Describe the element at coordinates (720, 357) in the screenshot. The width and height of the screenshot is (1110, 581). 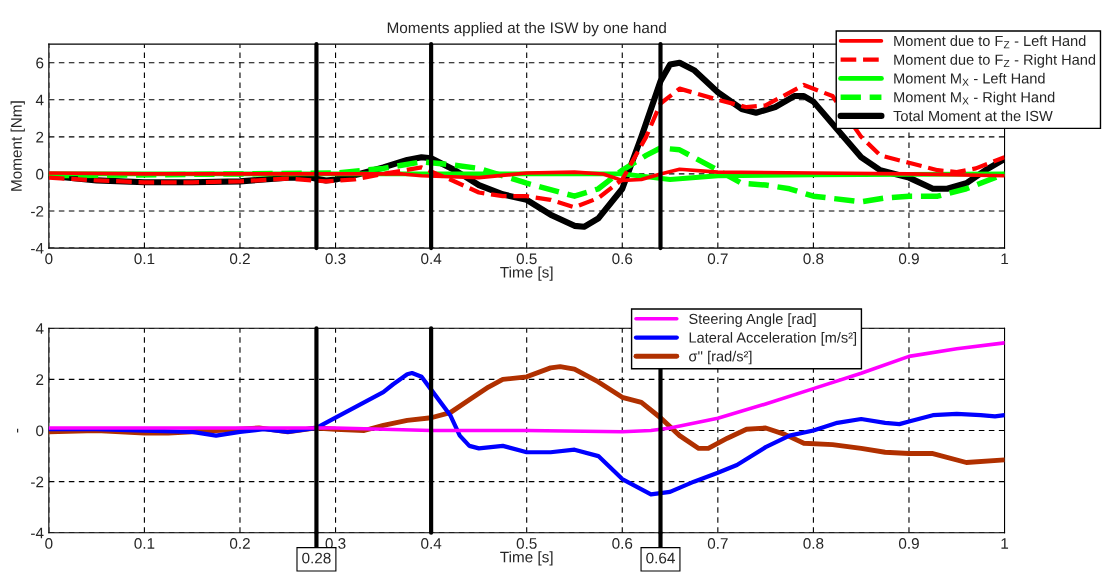
I see `legend-label: σ'' [rad/s²]` at that location.